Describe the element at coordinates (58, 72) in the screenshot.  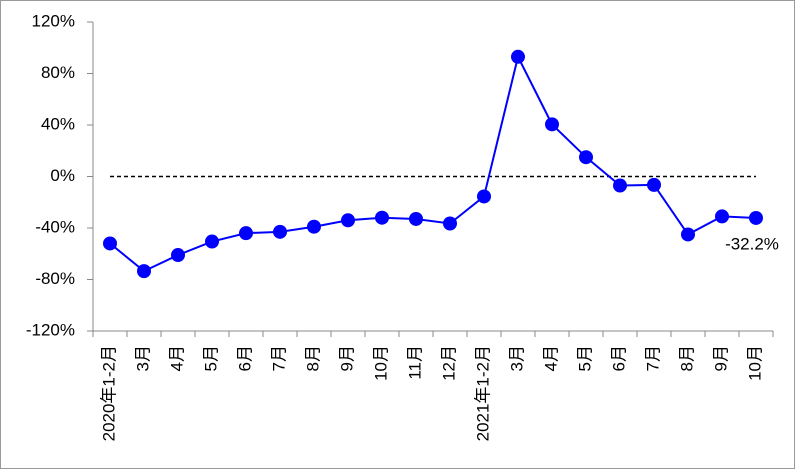
I see `y-tick-label: 80%` at that location.